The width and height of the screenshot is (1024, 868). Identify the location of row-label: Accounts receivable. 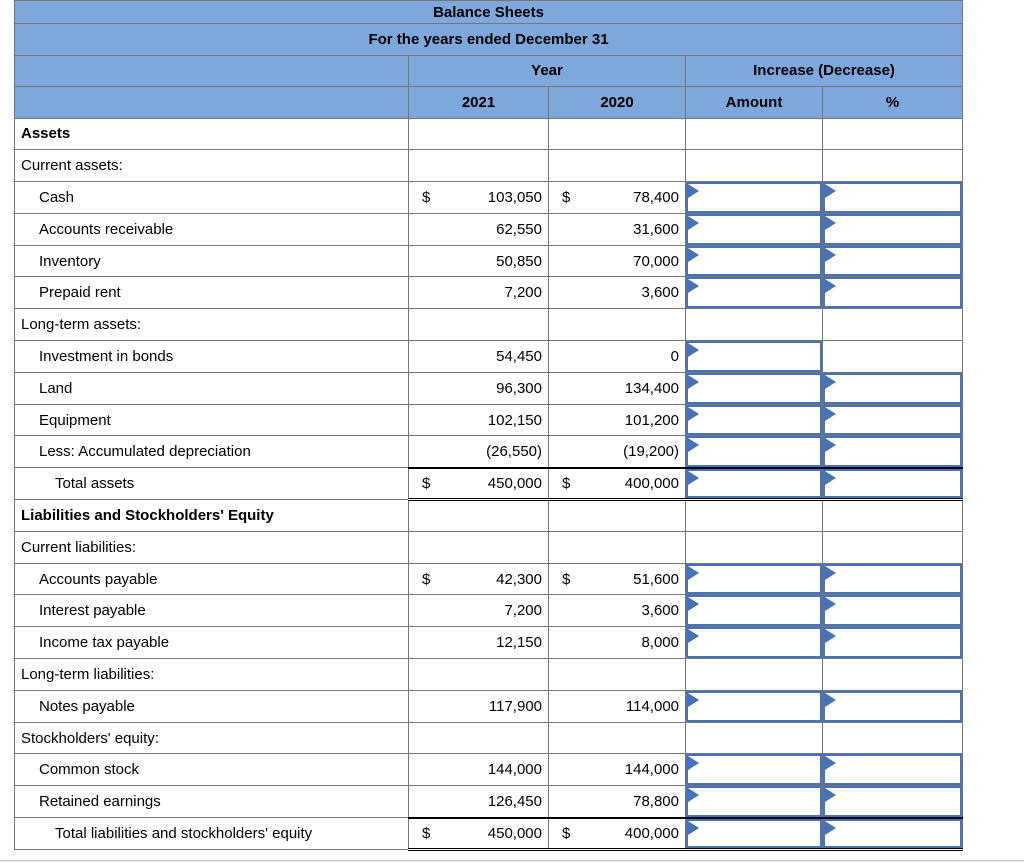
(106, 229).